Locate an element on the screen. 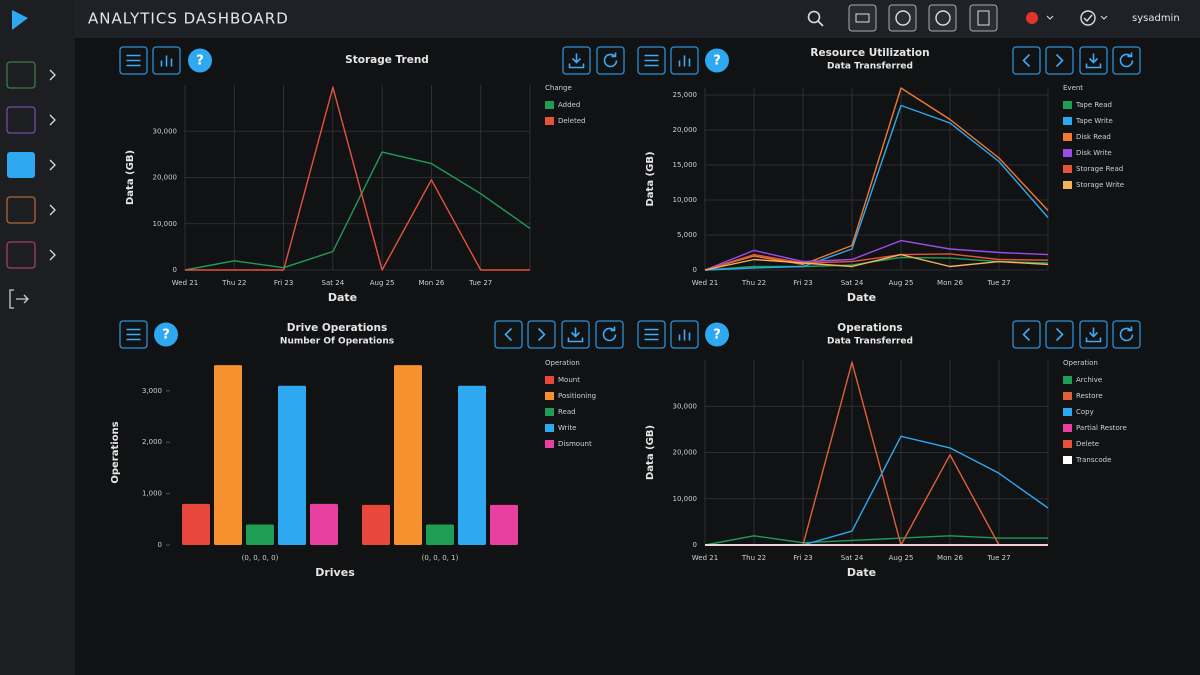  legend-label: Delete is located at coordinates (1087, 444).